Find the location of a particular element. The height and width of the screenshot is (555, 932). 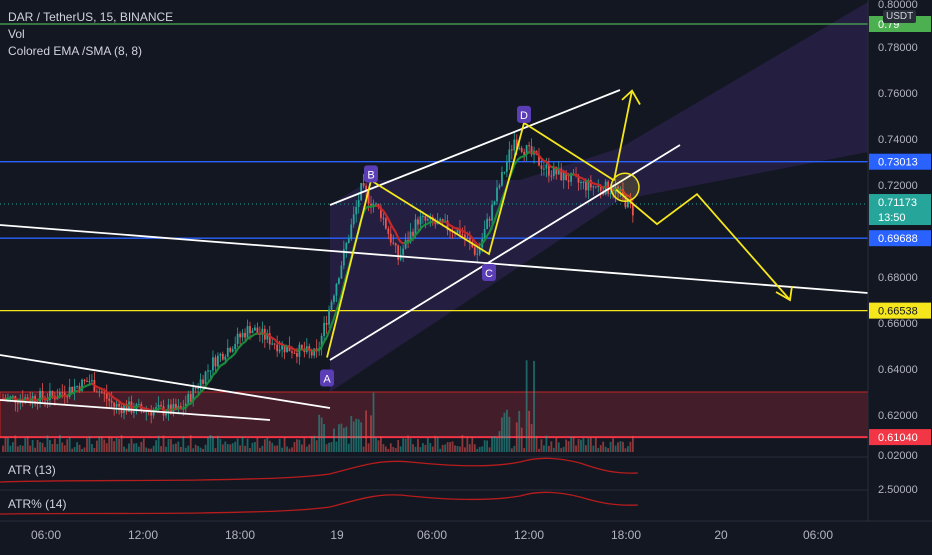

pattern-point-A: A is located at coordinates (327, 380).